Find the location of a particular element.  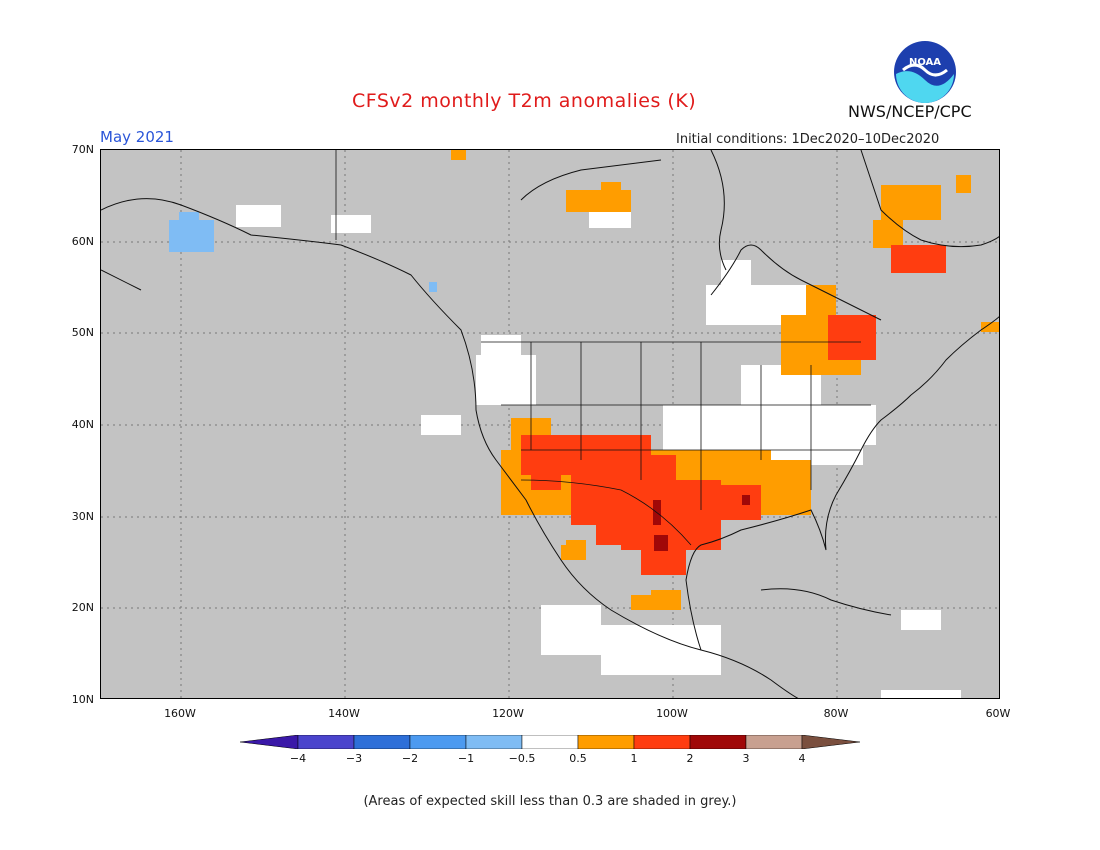

colorbar-label: −1 is located at coordinates (466, 758).